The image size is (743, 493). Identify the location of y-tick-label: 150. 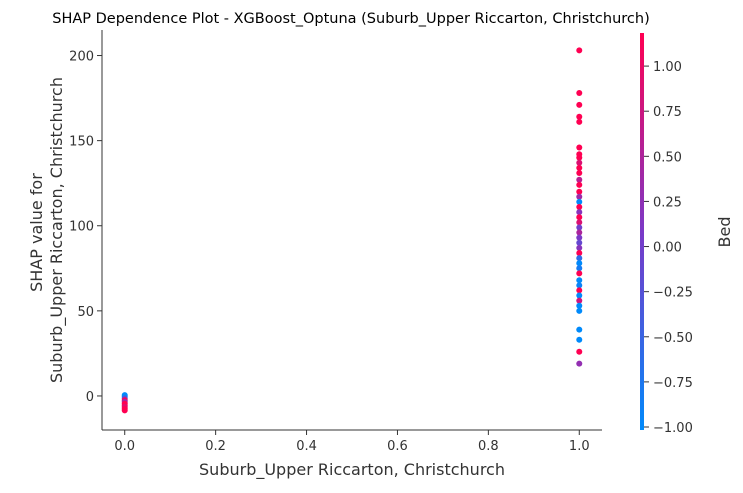
(81, 142).